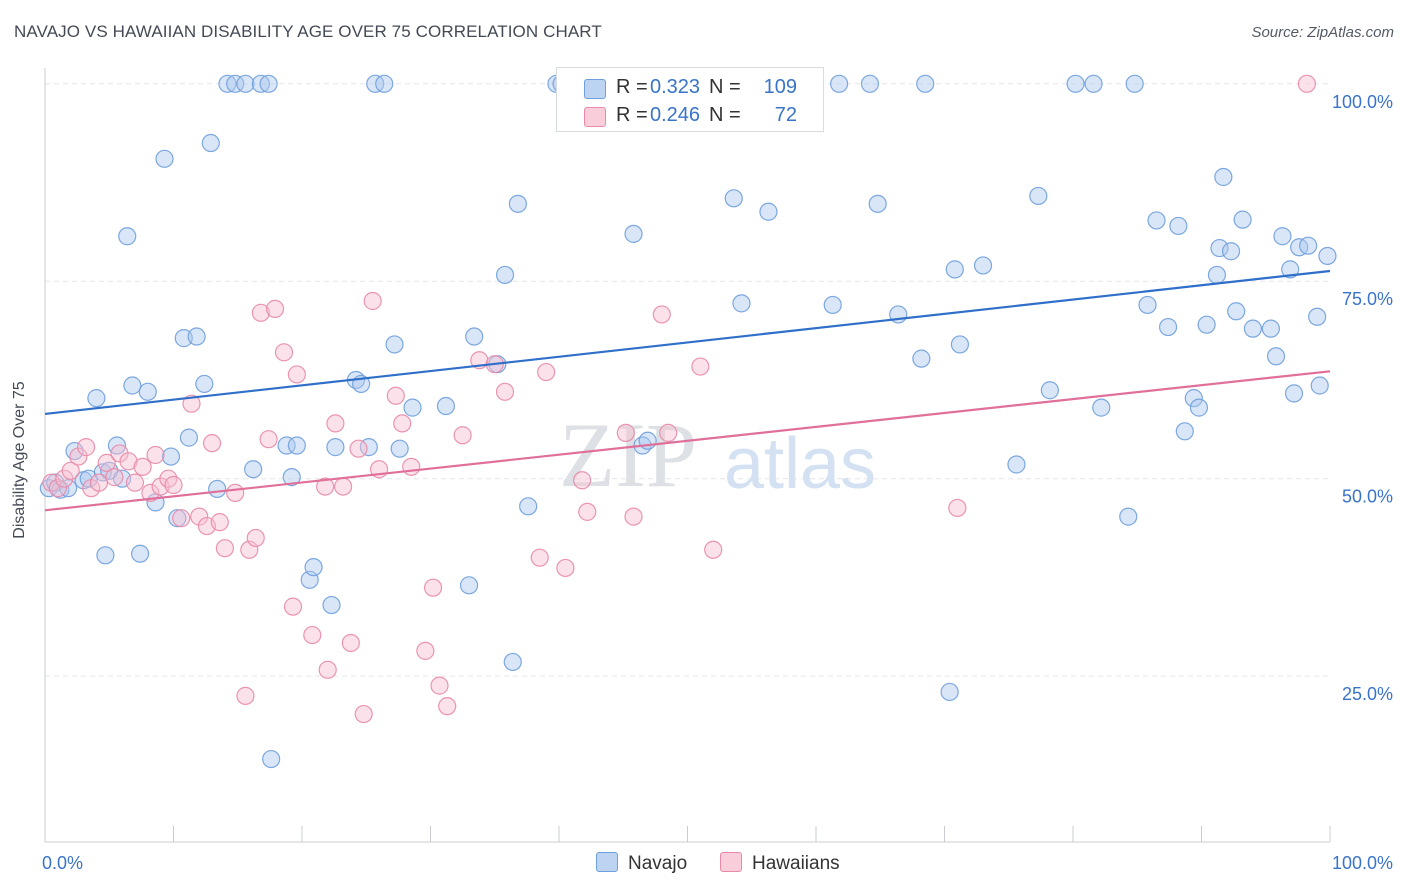 The image size is (1406, 892). I want to click on y-tick-label: 50.0%, so click(1367, 497).